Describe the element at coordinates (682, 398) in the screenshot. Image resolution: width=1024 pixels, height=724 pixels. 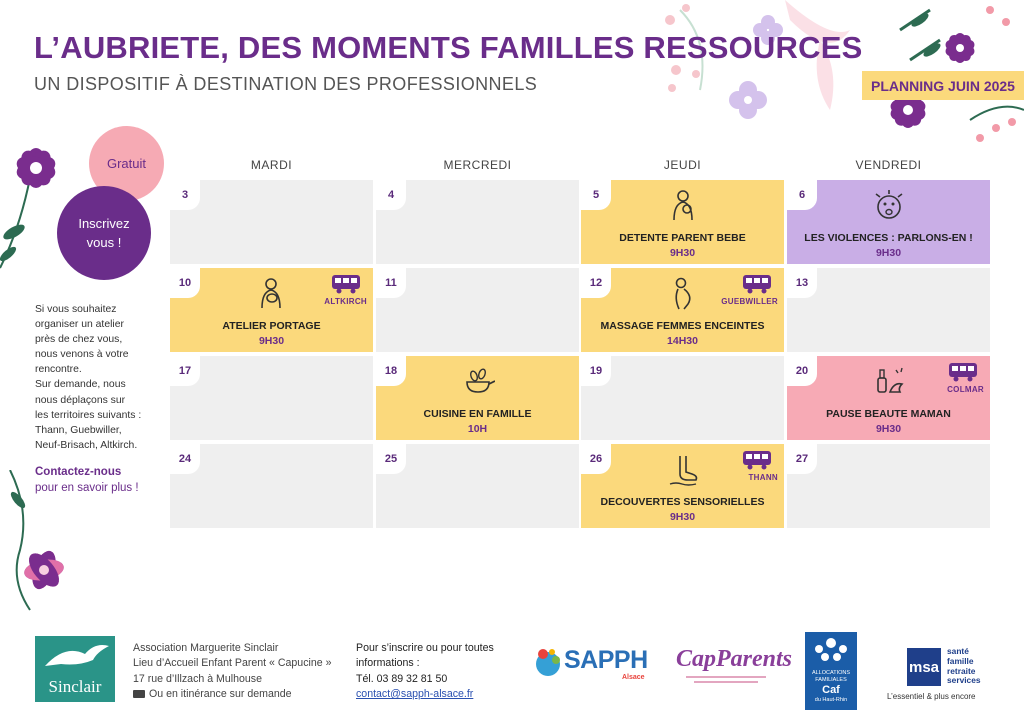
I see `calendar-day-cell: 19` at that location.